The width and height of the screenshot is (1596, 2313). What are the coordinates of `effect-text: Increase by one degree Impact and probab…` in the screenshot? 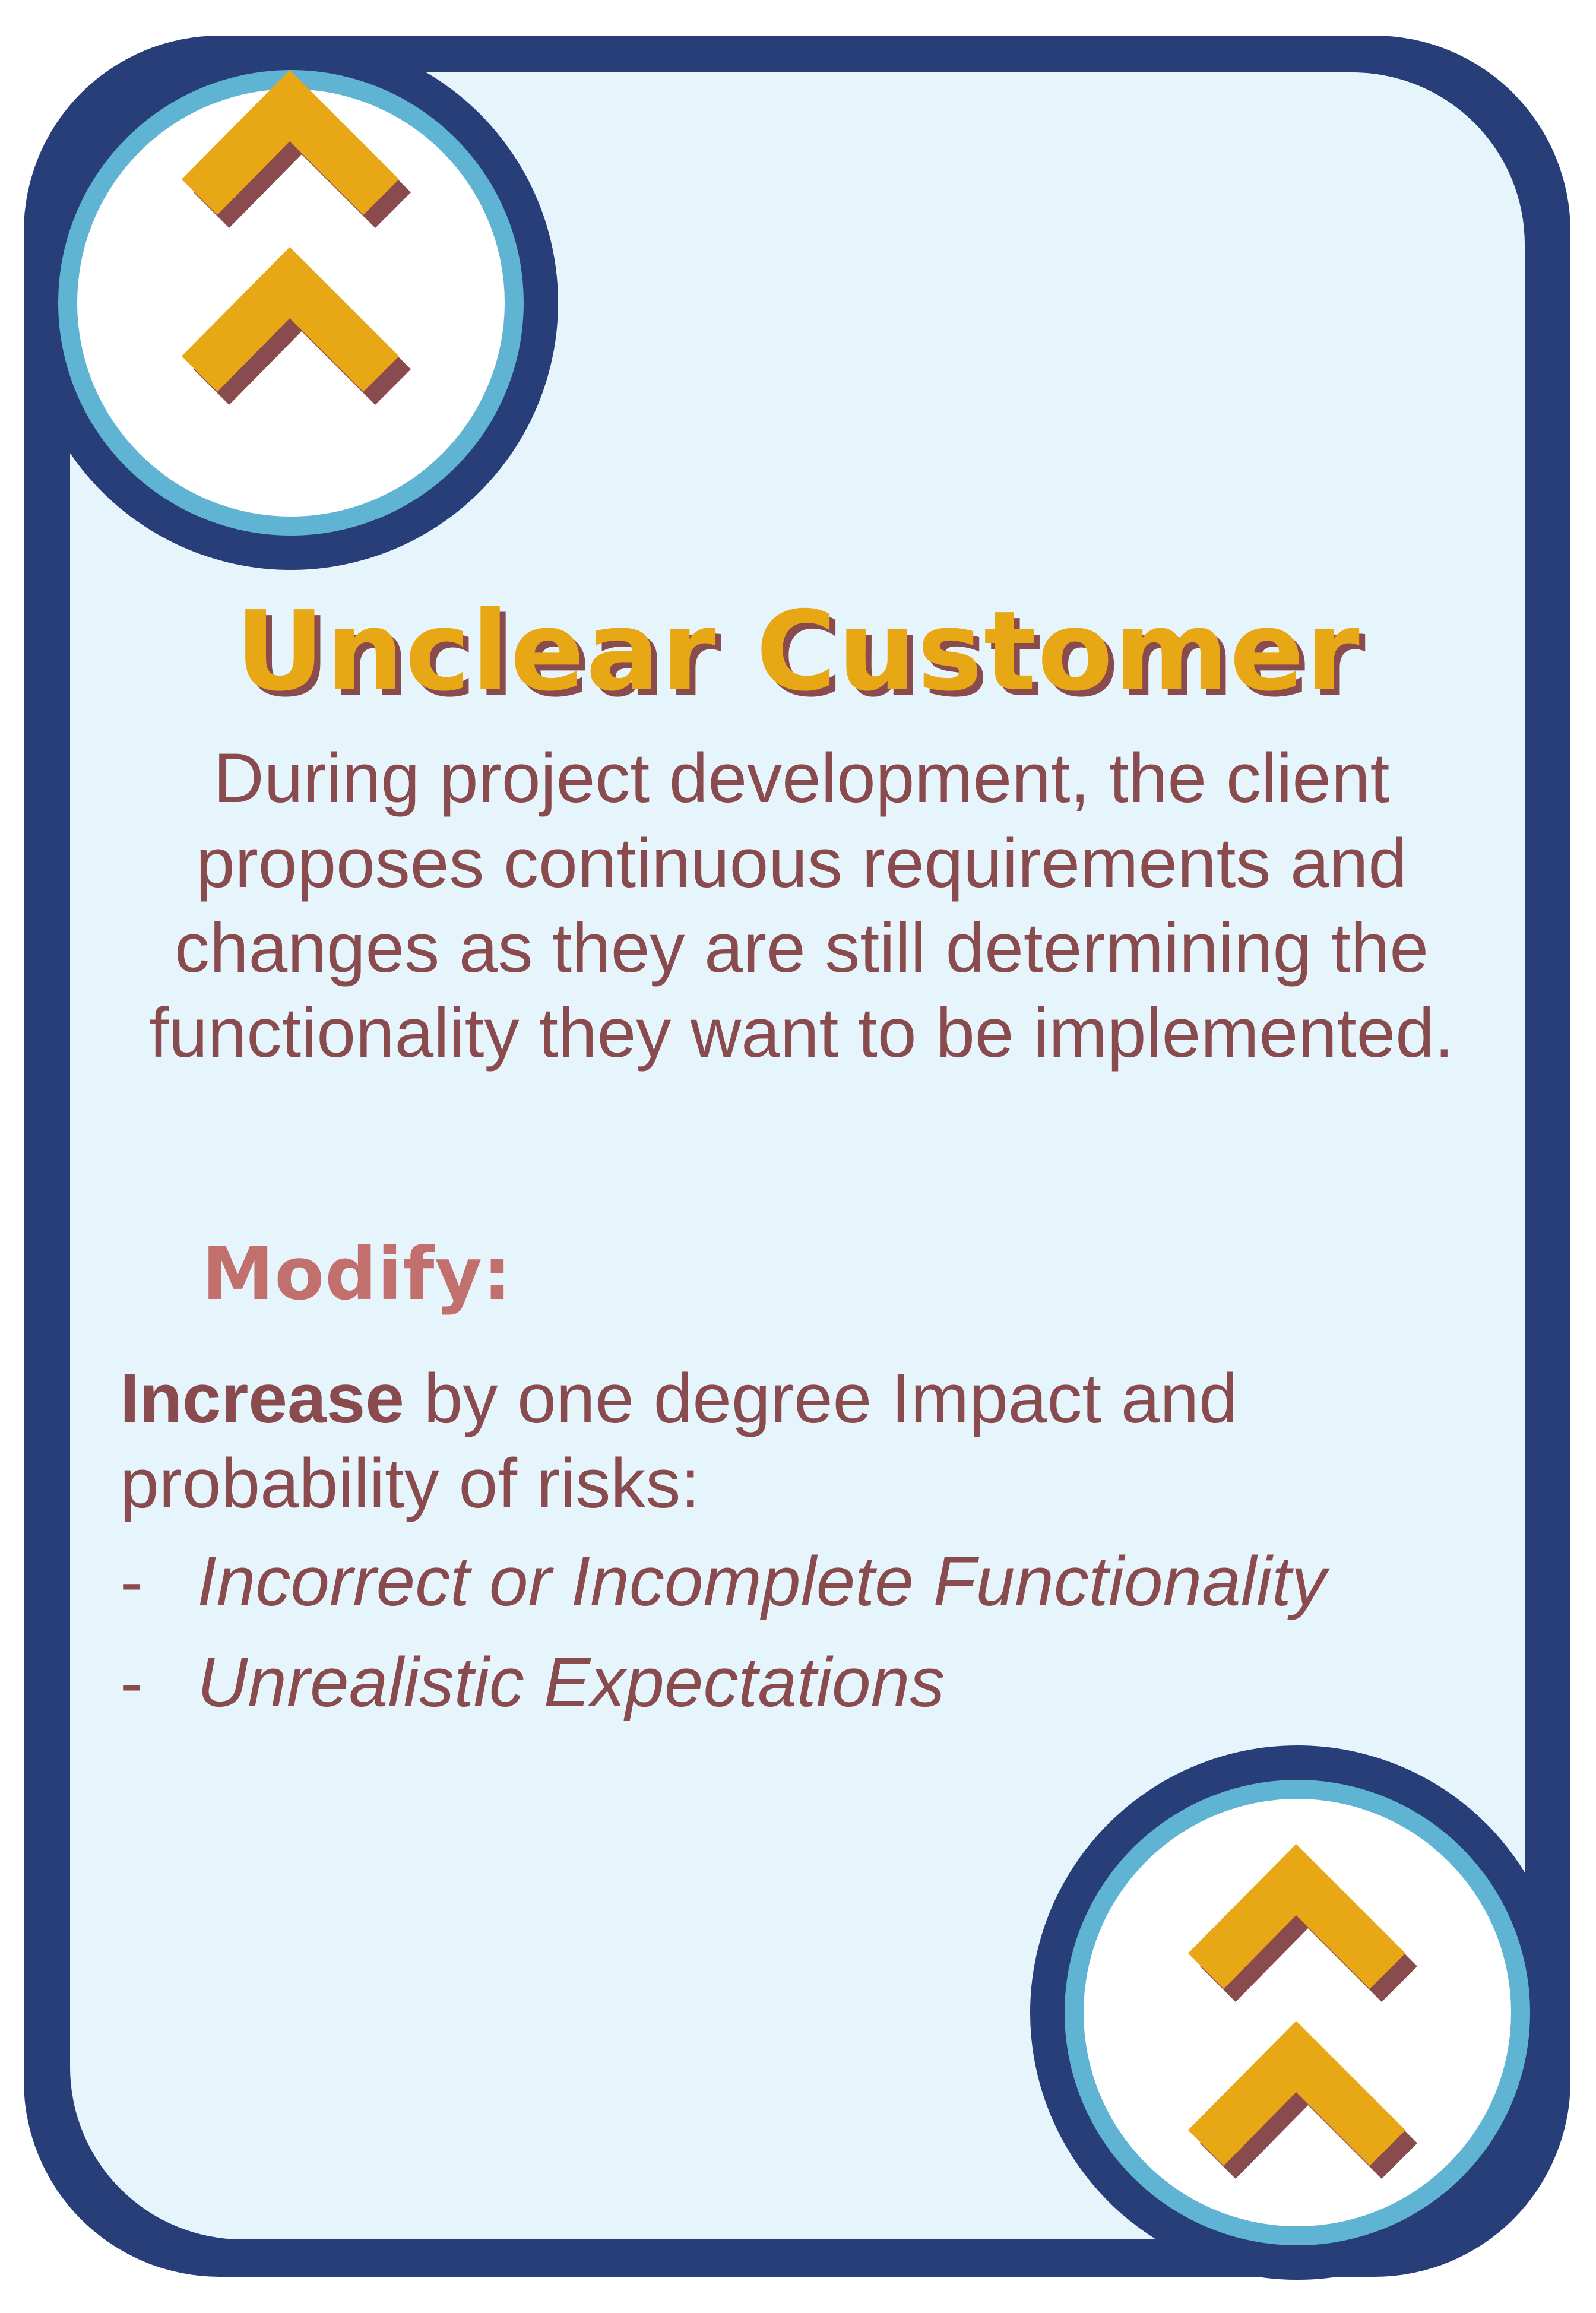 It's located at (817, 1441).